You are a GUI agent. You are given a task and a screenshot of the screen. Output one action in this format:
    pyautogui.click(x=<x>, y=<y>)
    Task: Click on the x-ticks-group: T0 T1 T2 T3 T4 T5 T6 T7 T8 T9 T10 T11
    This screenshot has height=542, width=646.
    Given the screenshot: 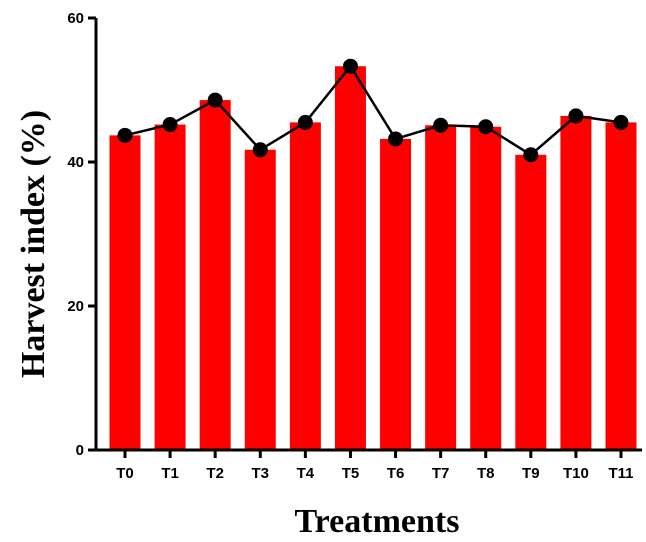 What is the action you would take?
    pyautogui.click(x=375, y=466)
    